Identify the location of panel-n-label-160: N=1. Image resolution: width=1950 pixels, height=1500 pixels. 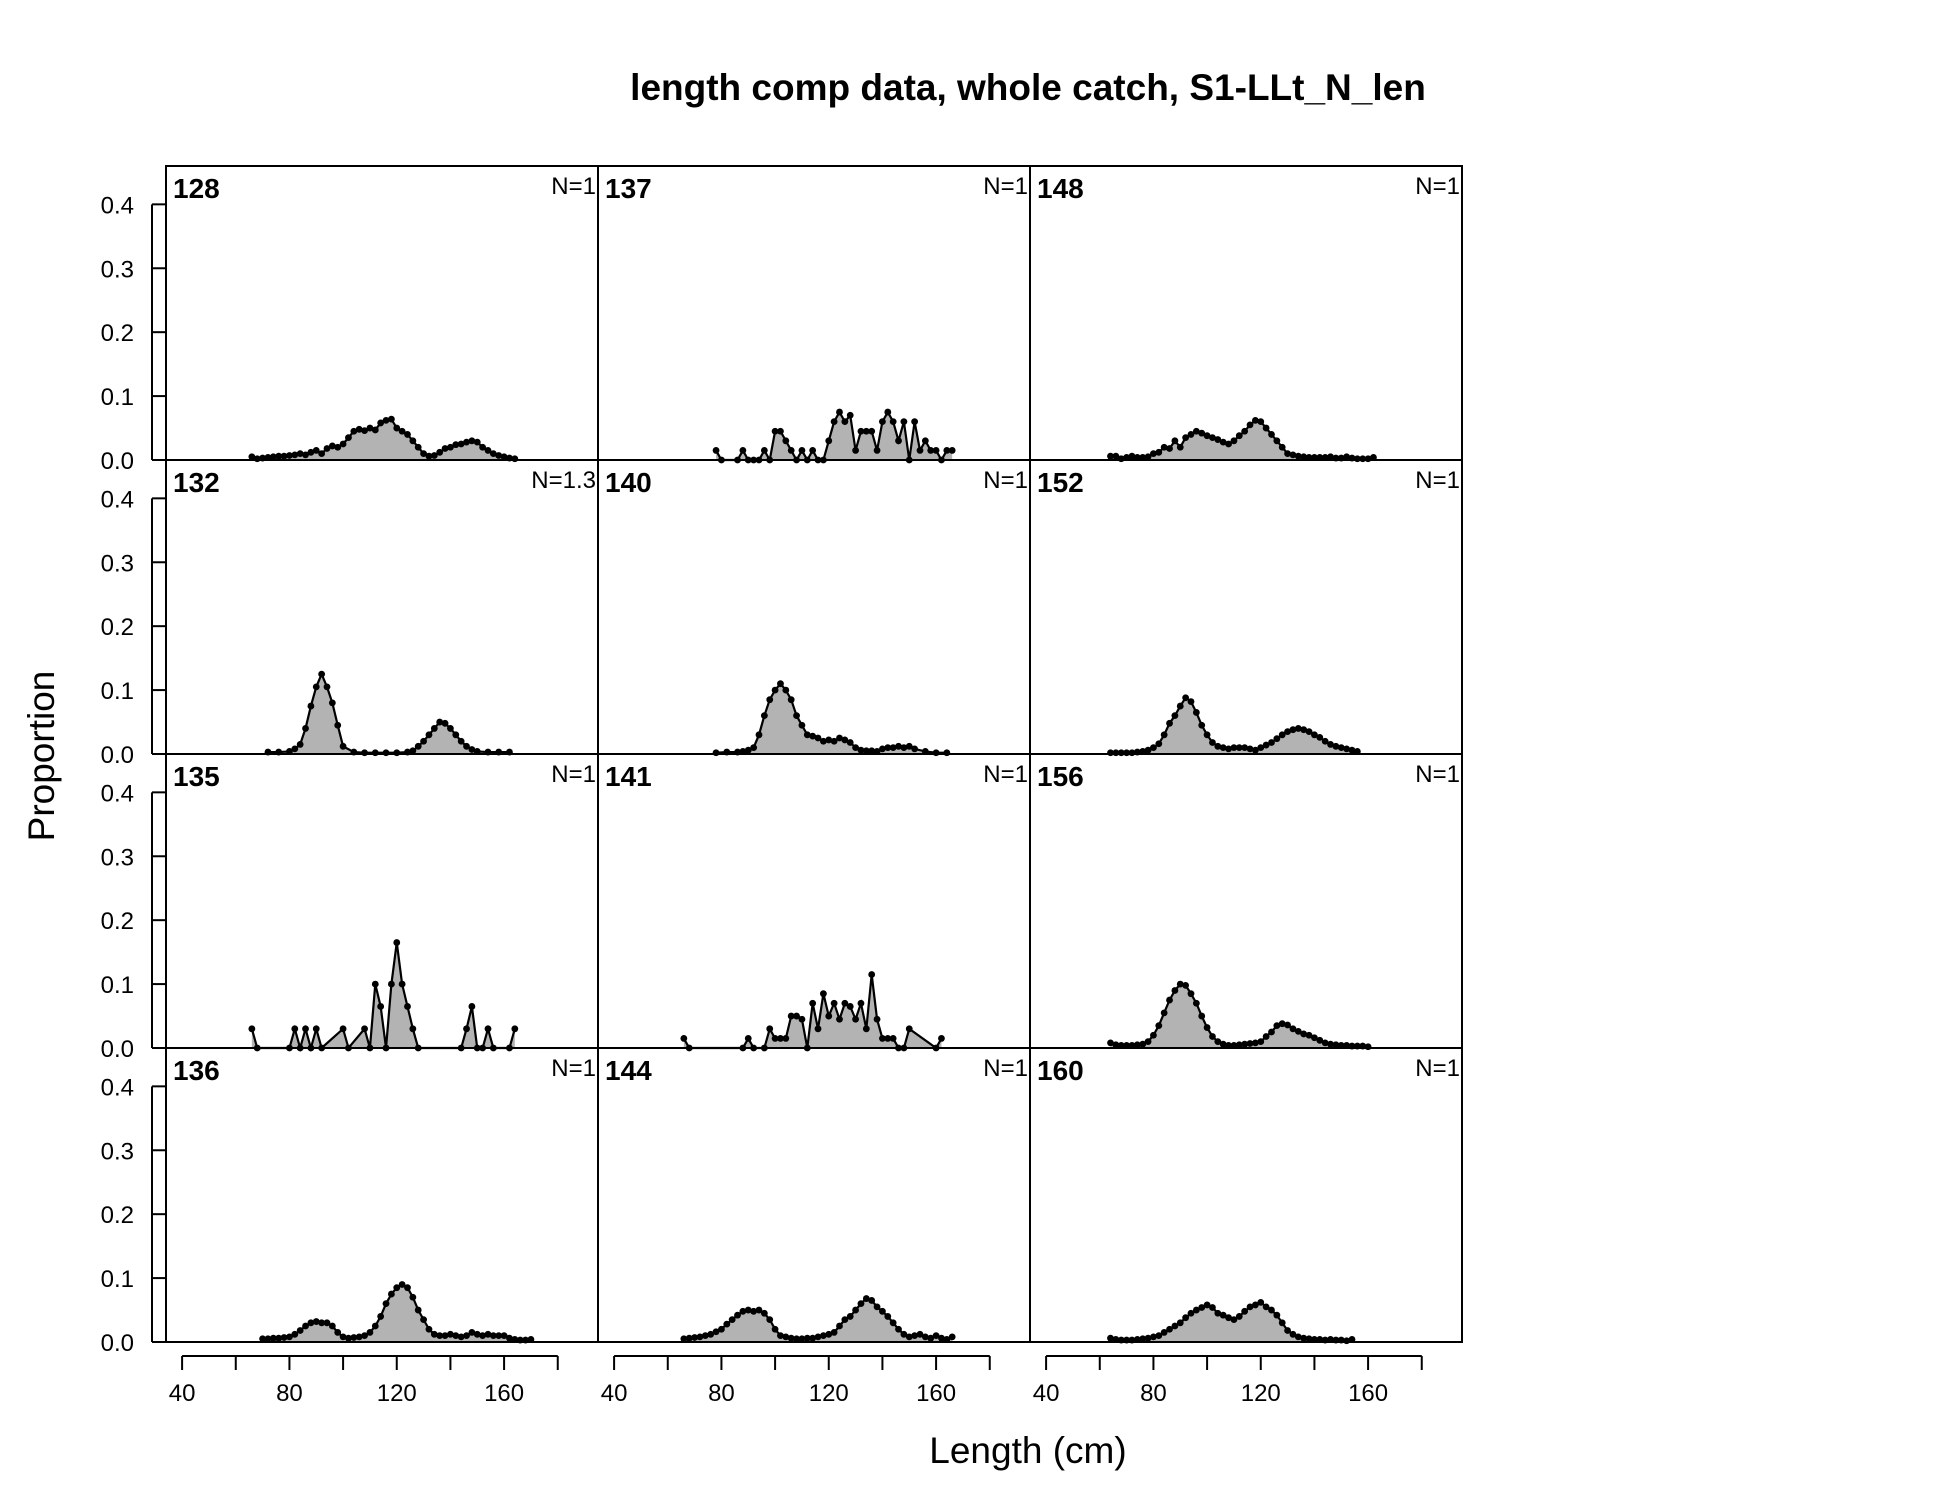
(1437, 1068).